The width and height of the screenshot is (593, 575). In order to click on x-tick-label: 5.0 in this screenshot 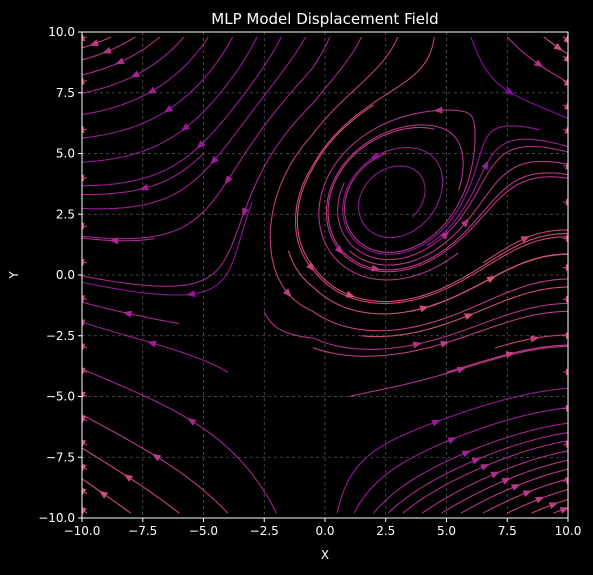, I will do `click(446, 531)`.